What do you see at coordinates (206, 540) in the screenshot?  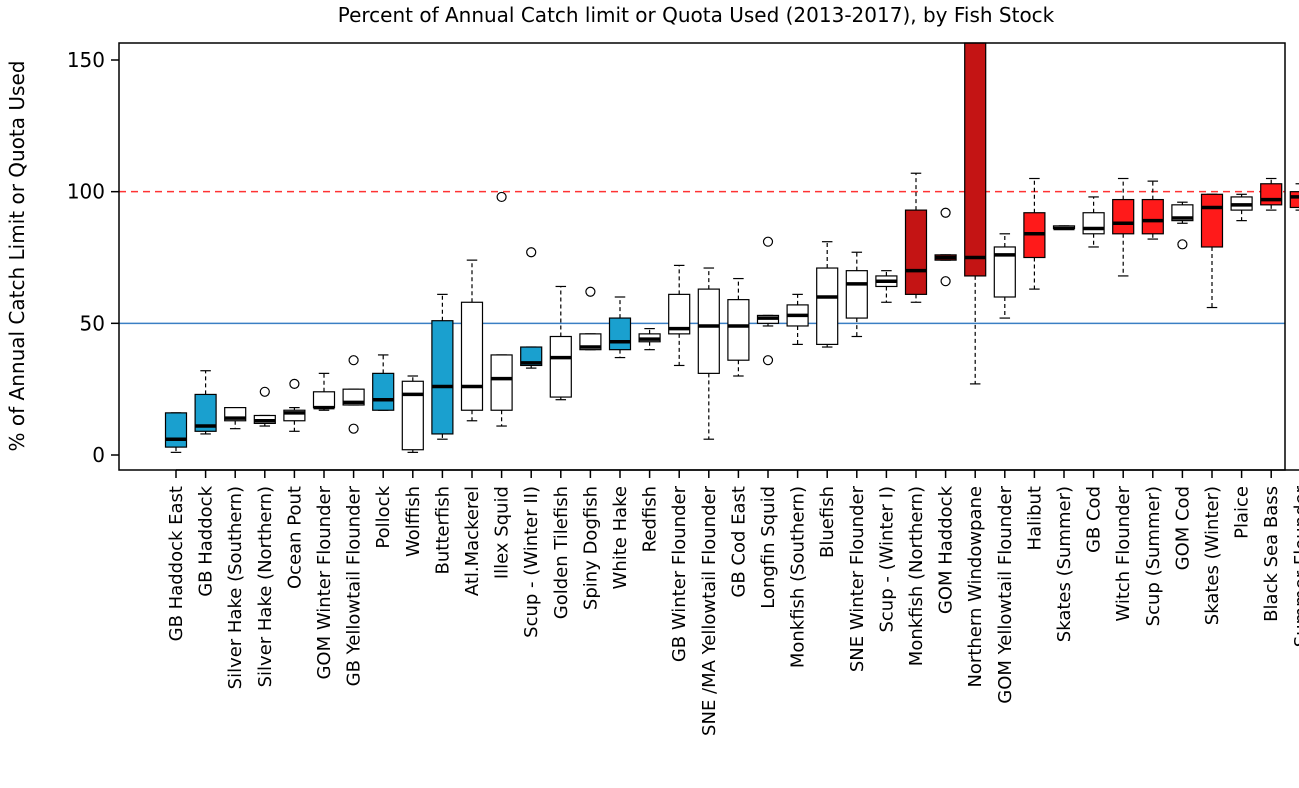 I see `x-tick-label: GB Haddock` at bounding box center [206, 540].